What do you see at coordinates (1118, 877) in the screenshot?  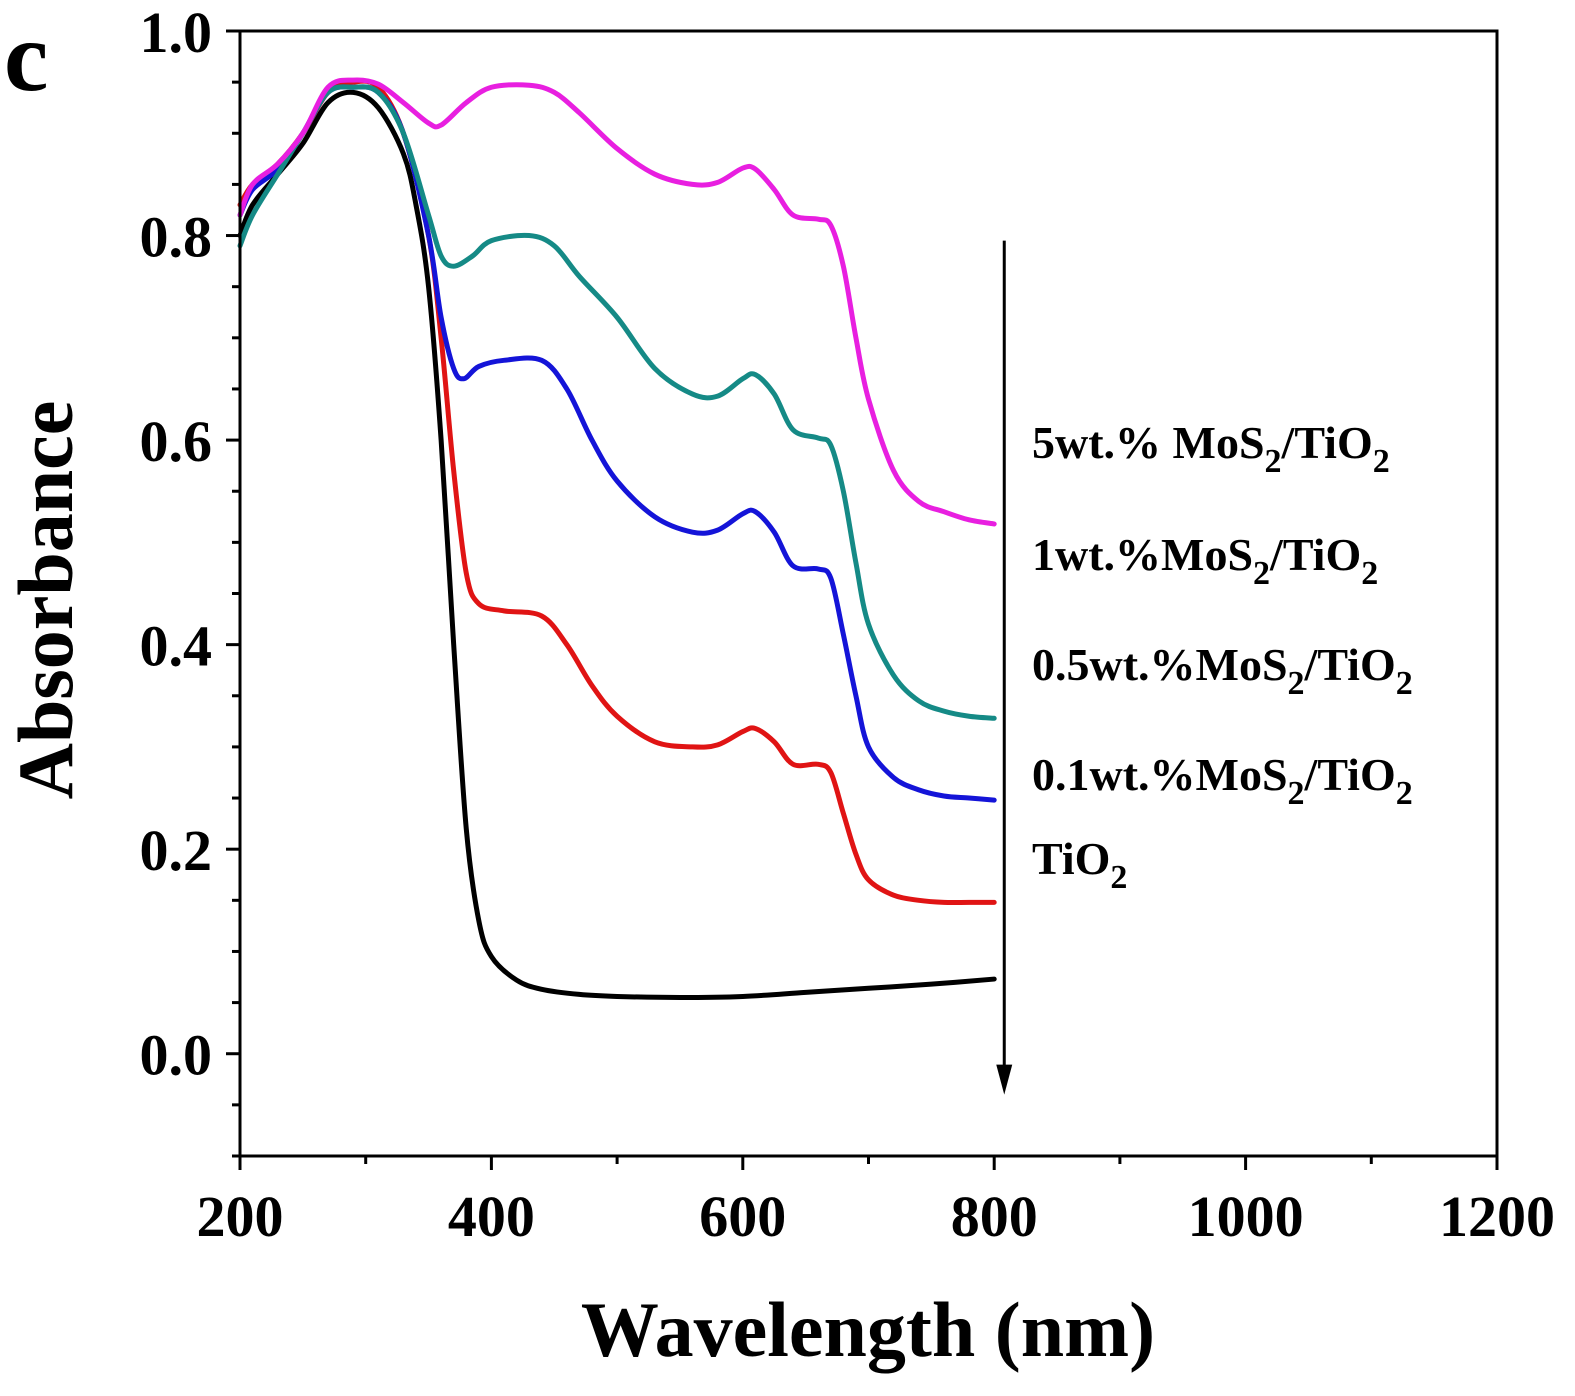 I see `legend-label-tio2-sub1: 2` at bounding box center [1118, 877].